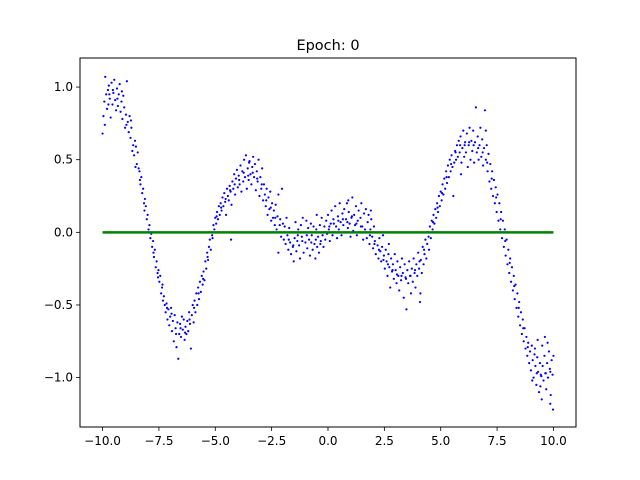 This screenshot has height=480, width=640. Describe the element at coordinates (327, 441) in the screenshot. I see `x-tick-label: 0.0` at that location.